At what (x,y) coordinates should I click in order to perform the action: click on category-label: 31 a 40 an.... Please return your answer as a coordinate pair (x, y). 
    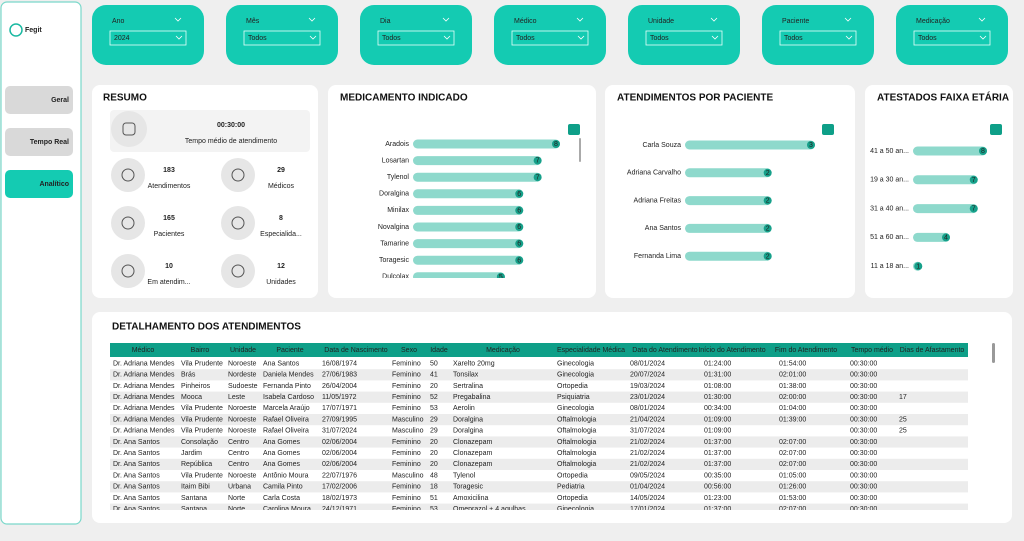
    Looking at the image, I should click on (889, 208).